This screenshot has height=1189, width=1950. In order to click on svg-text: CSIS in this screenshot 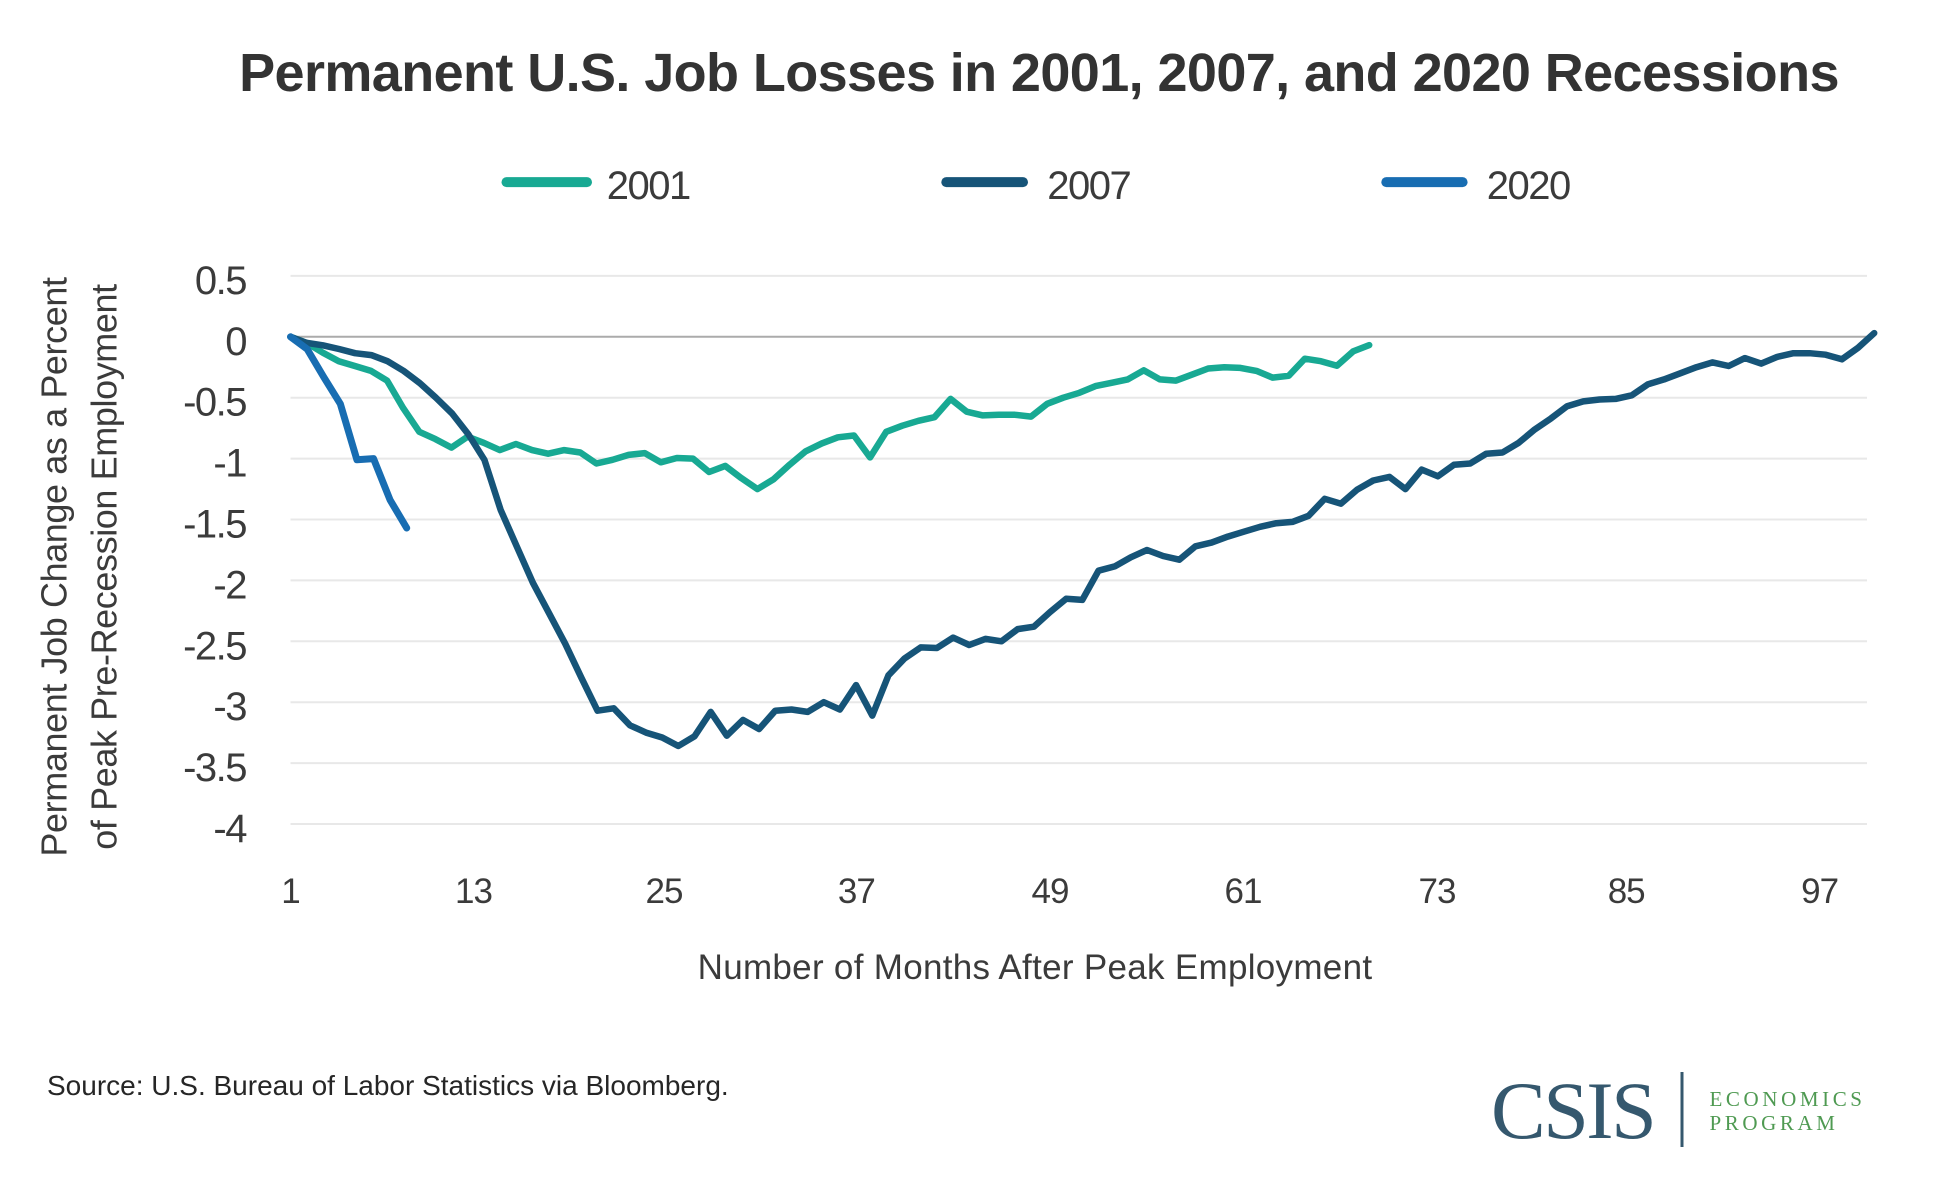, I will do `click(1572, 1110)`.